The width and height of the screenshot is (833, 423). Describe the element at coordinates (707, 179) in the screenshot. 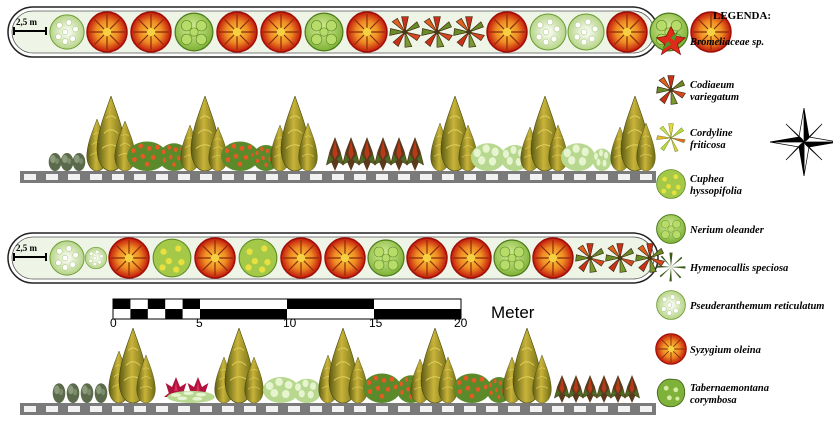

I see `legend-label: Cuphea` at that location.